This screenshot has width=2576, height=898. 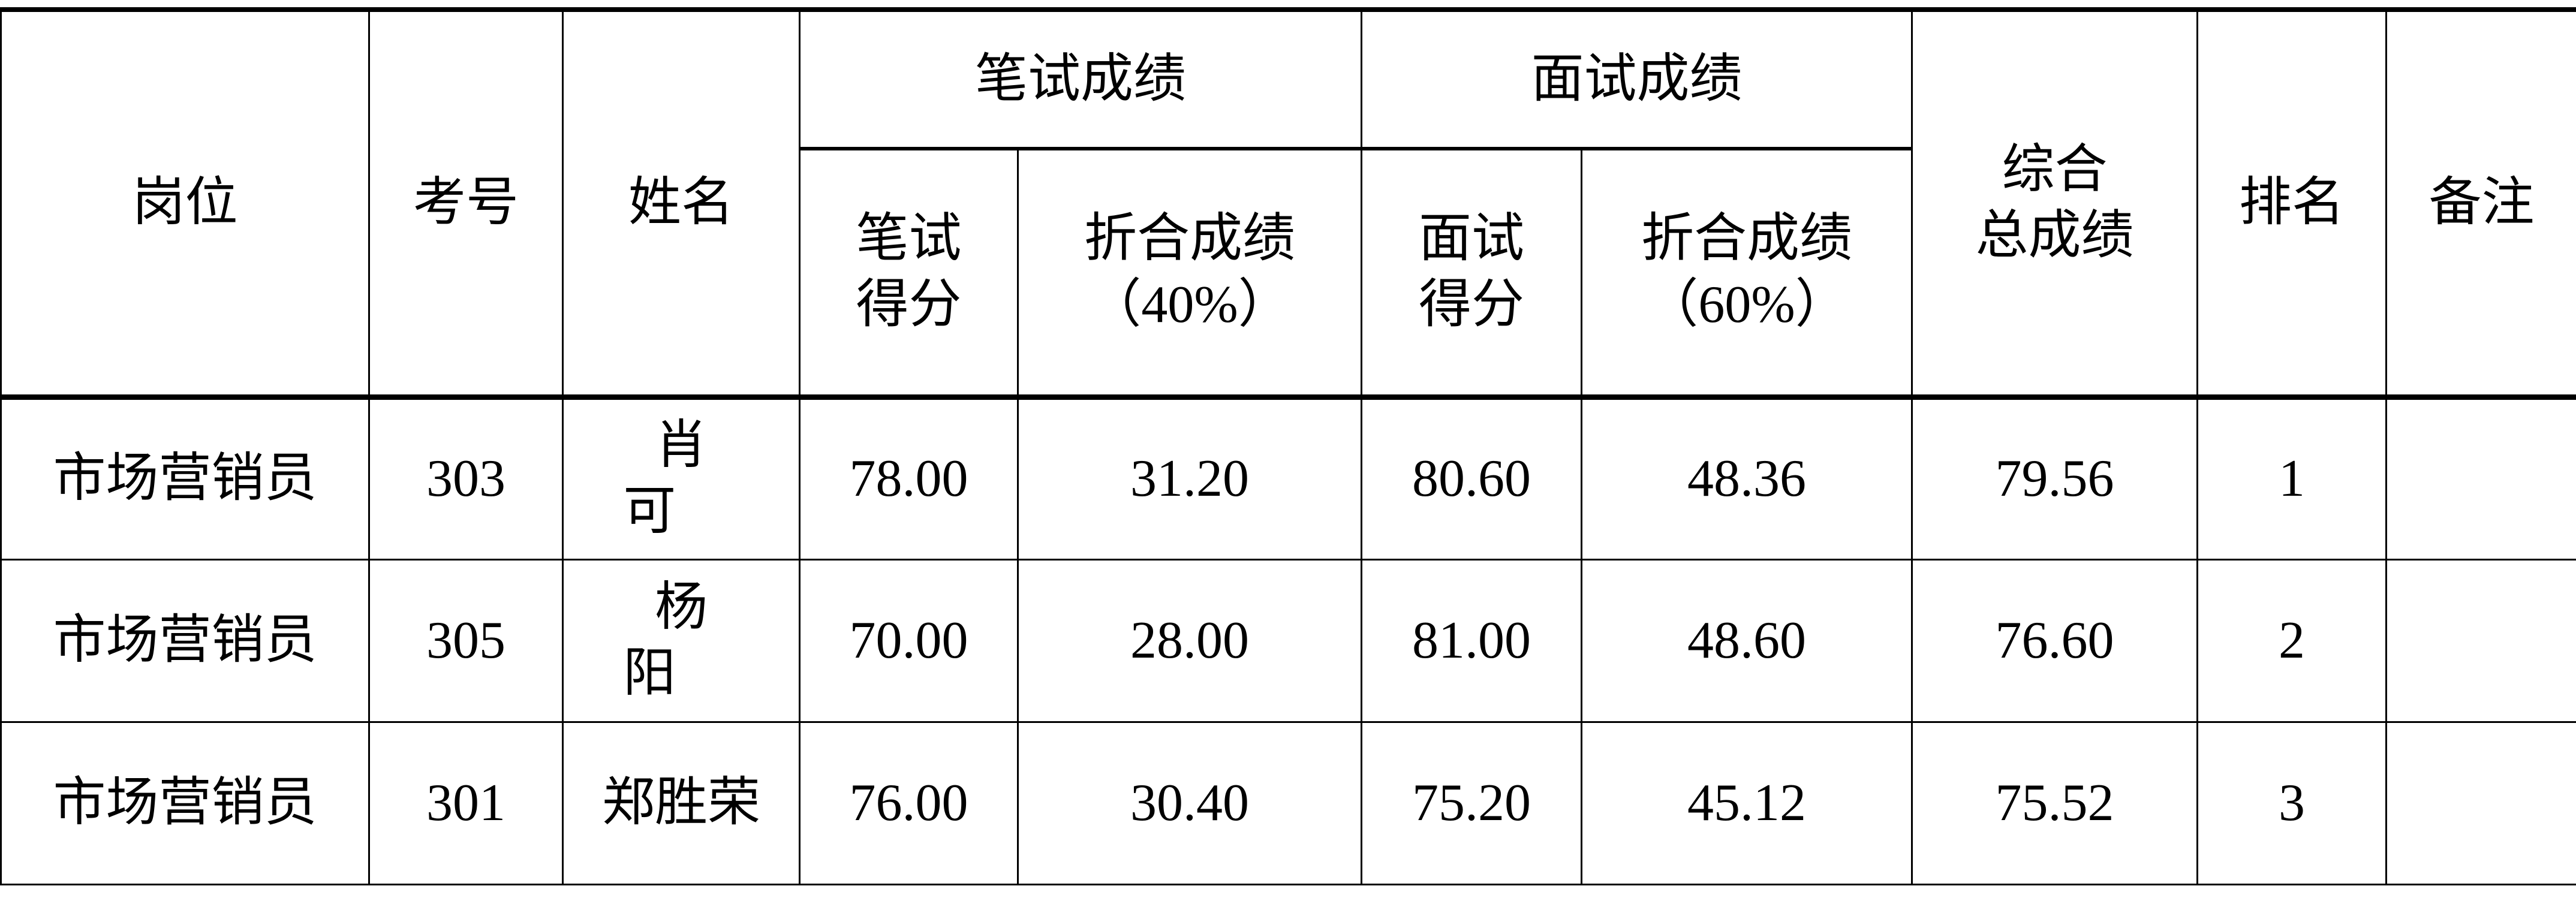 What do you see at coordinates (1747, 272) in the screenshot?
I see `header-interview-weighted: 折合成绩 （60%）` at bounding box center [1747, 272].